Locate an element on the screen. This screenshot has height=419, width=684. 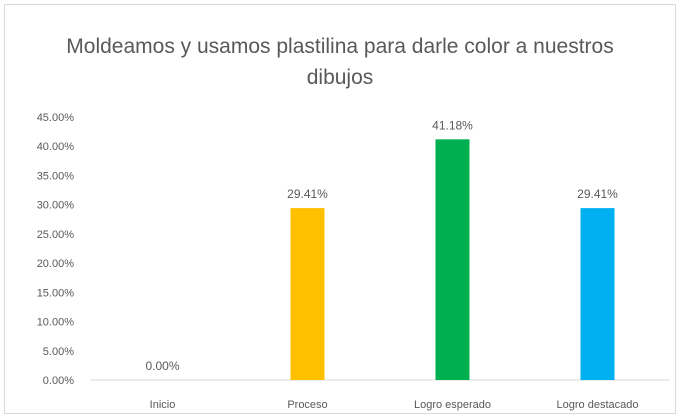
category-label: Inicio is located at coordinates (163, 405).